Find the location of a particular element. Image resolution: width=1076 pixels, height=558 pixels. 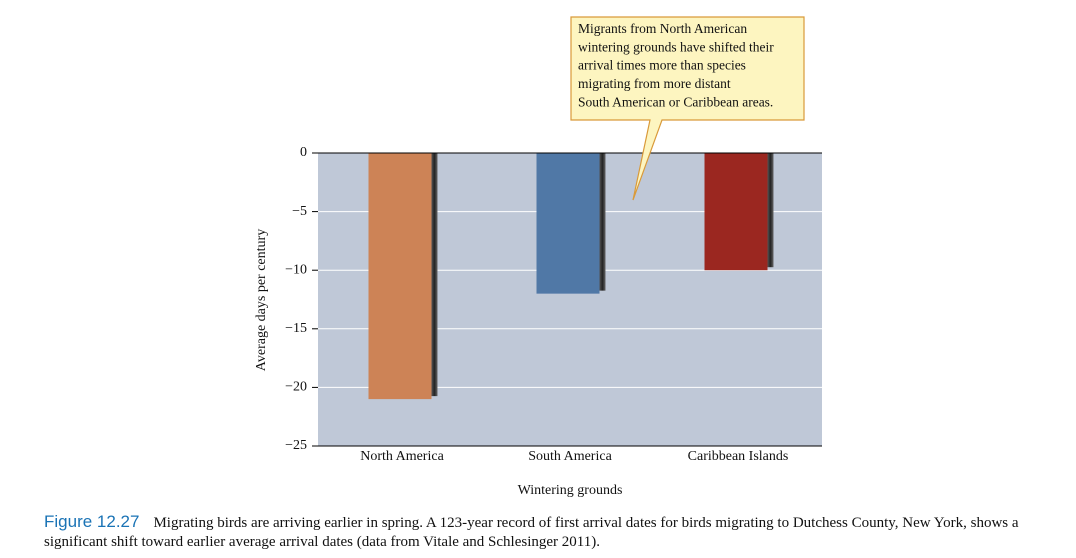

callout-text: migrating from more distant is located at coordinates (654, 83).